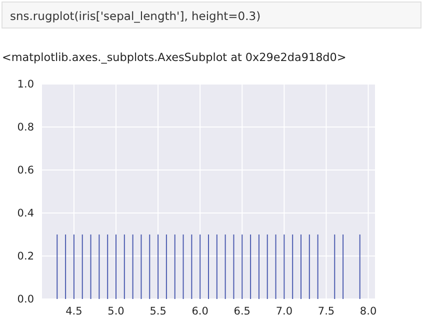 This screenshot has width=423, height=333. Describe the element at coordinates (135, 16) in the screenshot. I see `text: sns.rugplot(iris['sepal_length'], height=0.3)` at that location.